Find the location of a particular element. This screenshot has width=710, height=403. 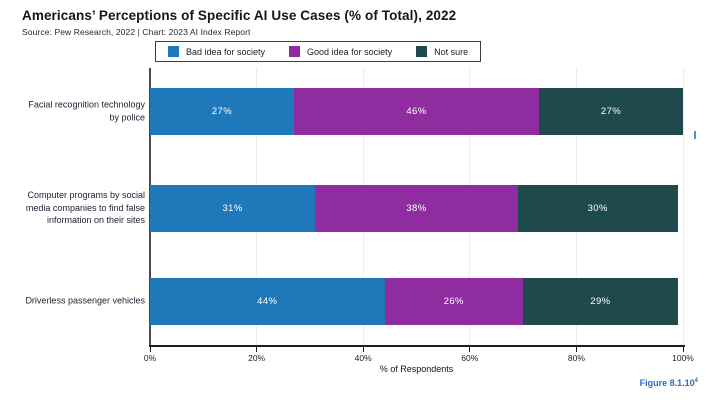

bar-value-label: 26% is located at coordinates (453, 301).